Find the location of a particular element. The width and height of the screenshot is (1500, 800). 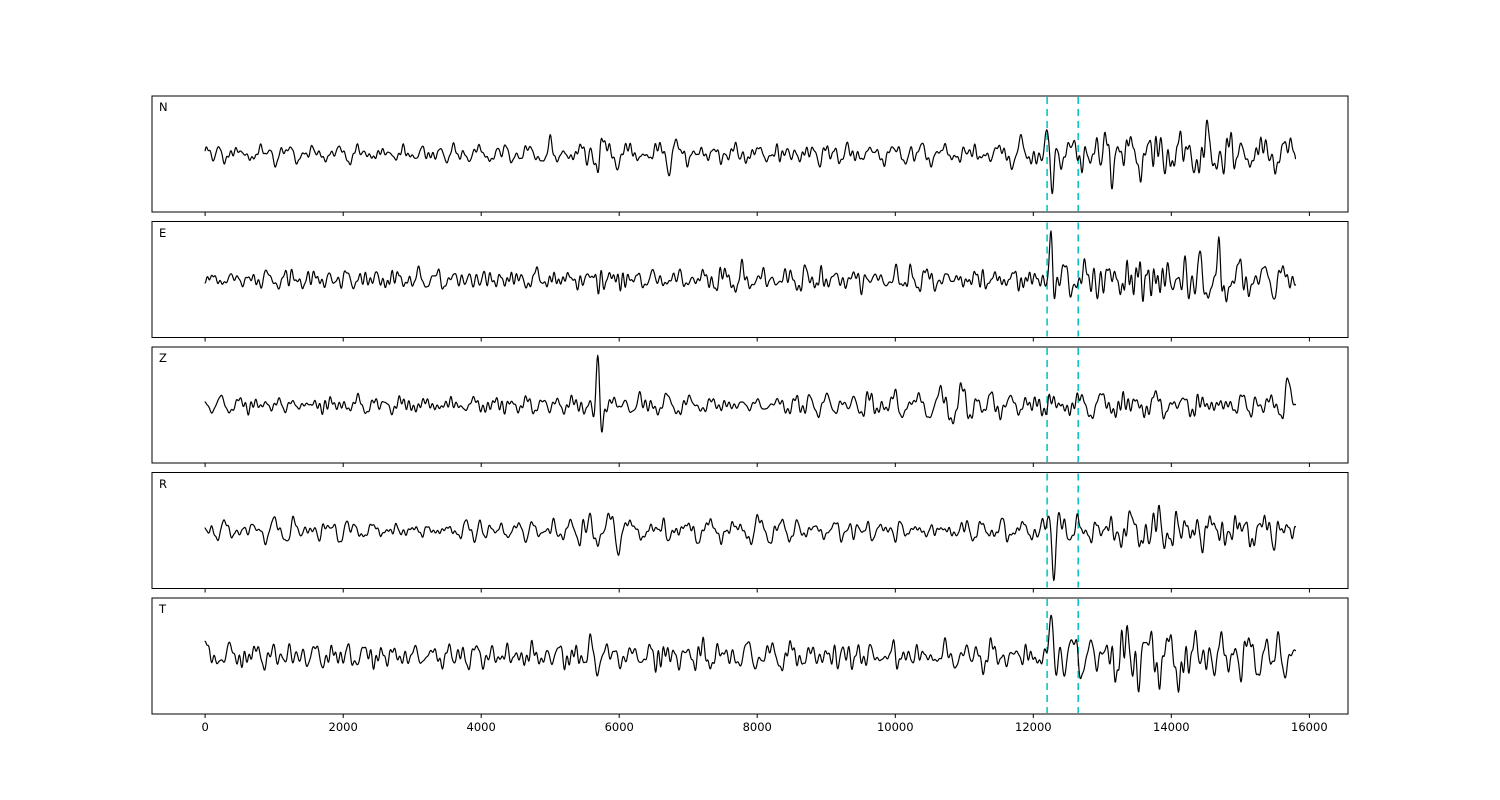

channel-label-t: T is located at coordinates (163, 609).